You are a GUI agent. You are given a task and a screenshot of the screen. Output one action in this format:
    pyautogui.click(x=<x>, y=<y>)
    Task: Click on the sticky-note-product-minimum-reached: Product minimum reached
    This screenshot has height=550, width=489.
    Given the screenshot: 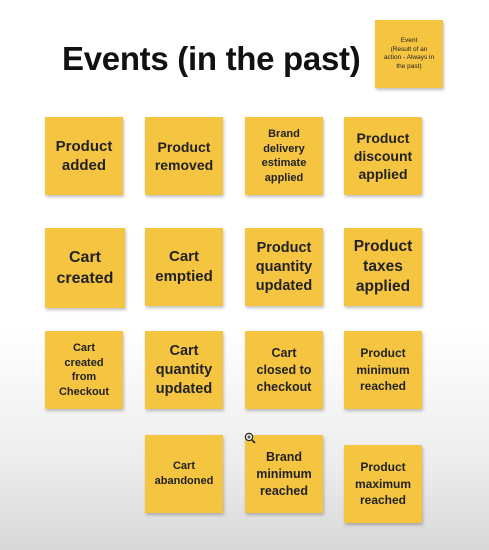 What is the action you would take?
    pyautogui.click(x=383, y=370)
    